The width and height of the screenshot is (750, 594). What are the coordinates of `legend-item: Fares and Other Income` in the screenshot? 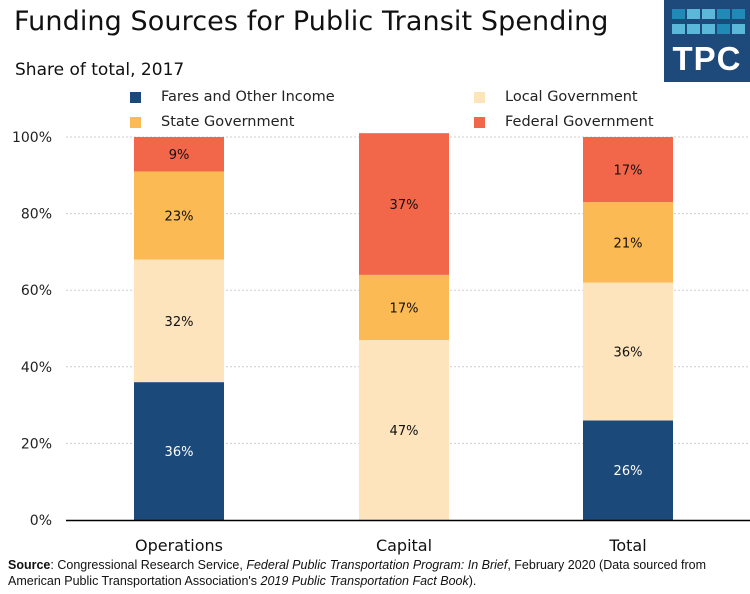 It's located at (232, 97).